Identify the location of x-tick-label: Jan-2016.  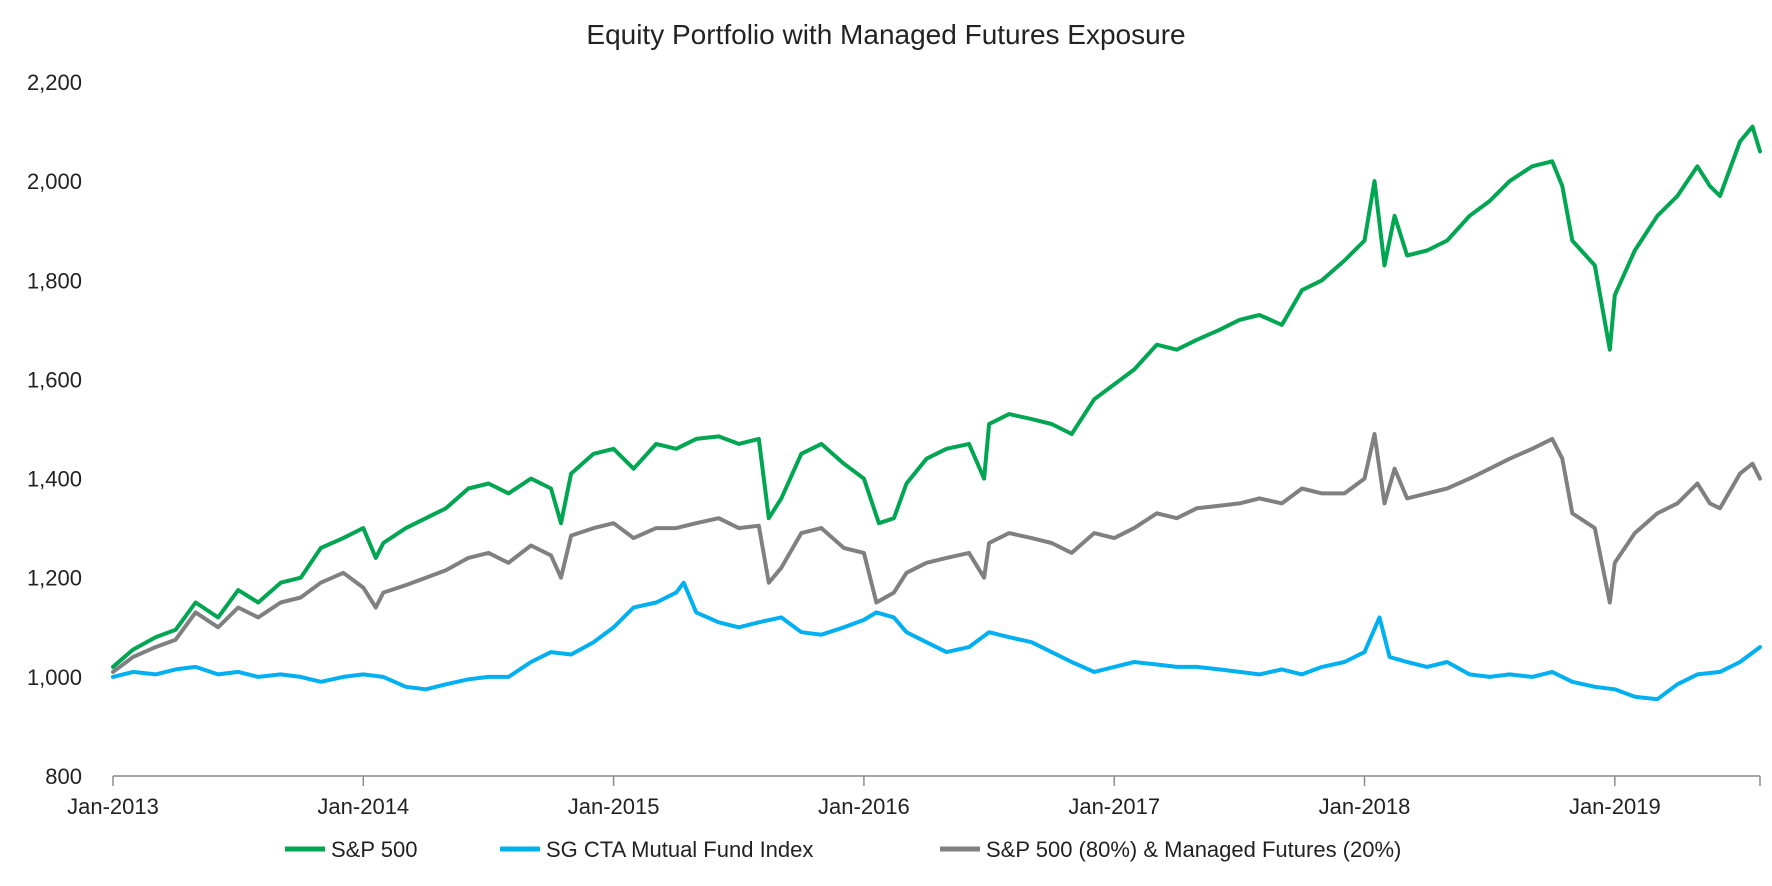
(864, 806).